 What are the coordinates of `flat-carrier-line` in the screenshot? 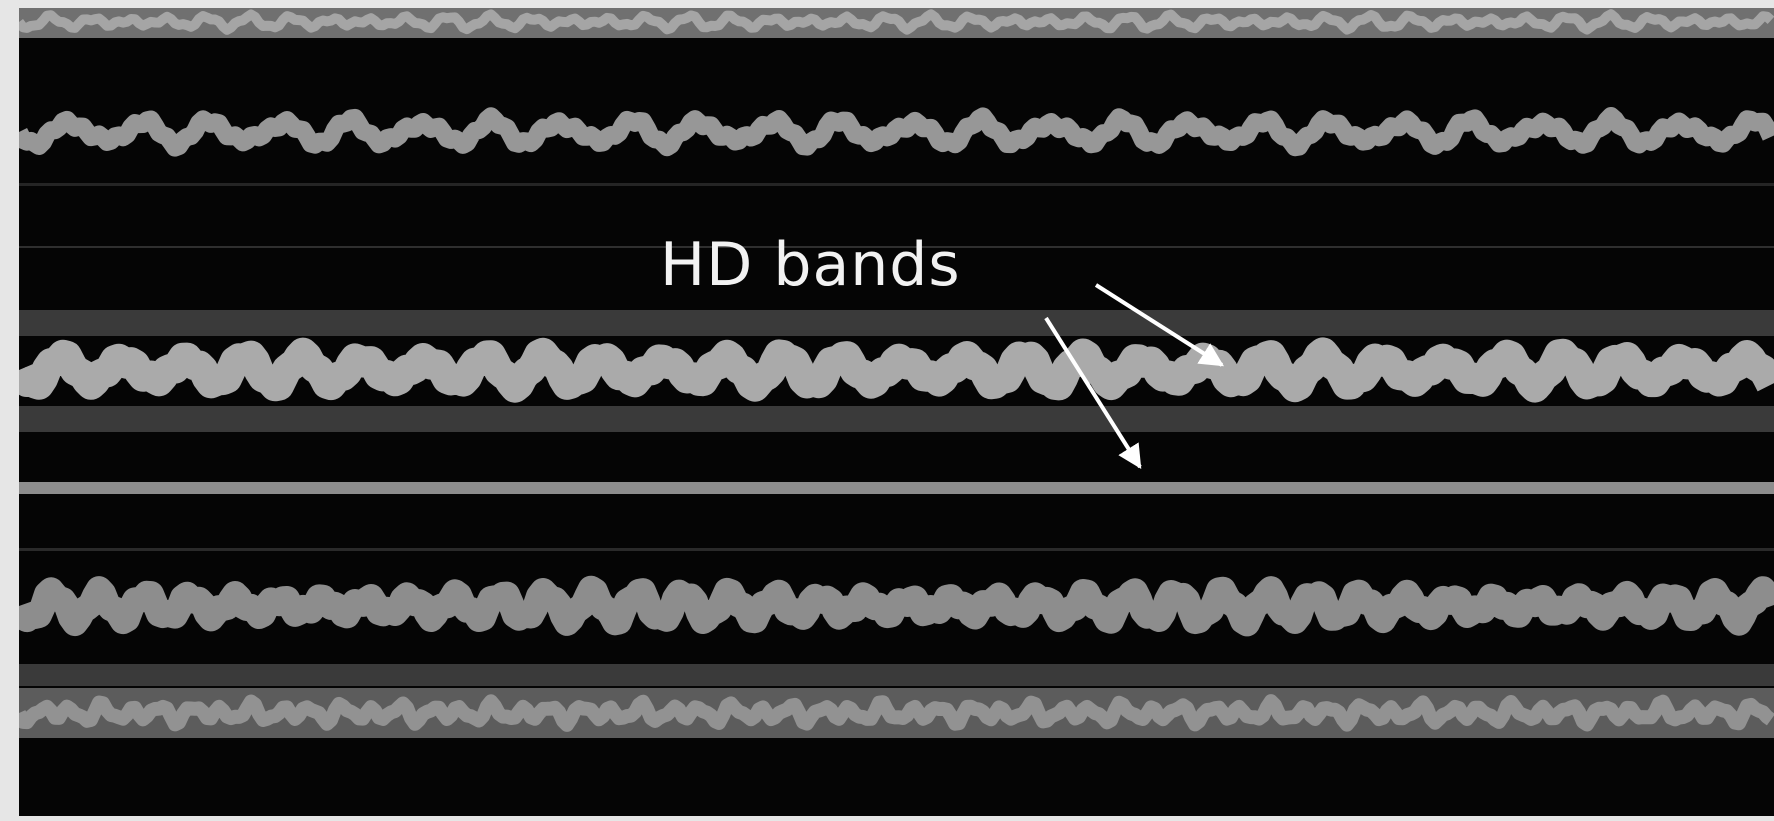 It's located at (896, 488).